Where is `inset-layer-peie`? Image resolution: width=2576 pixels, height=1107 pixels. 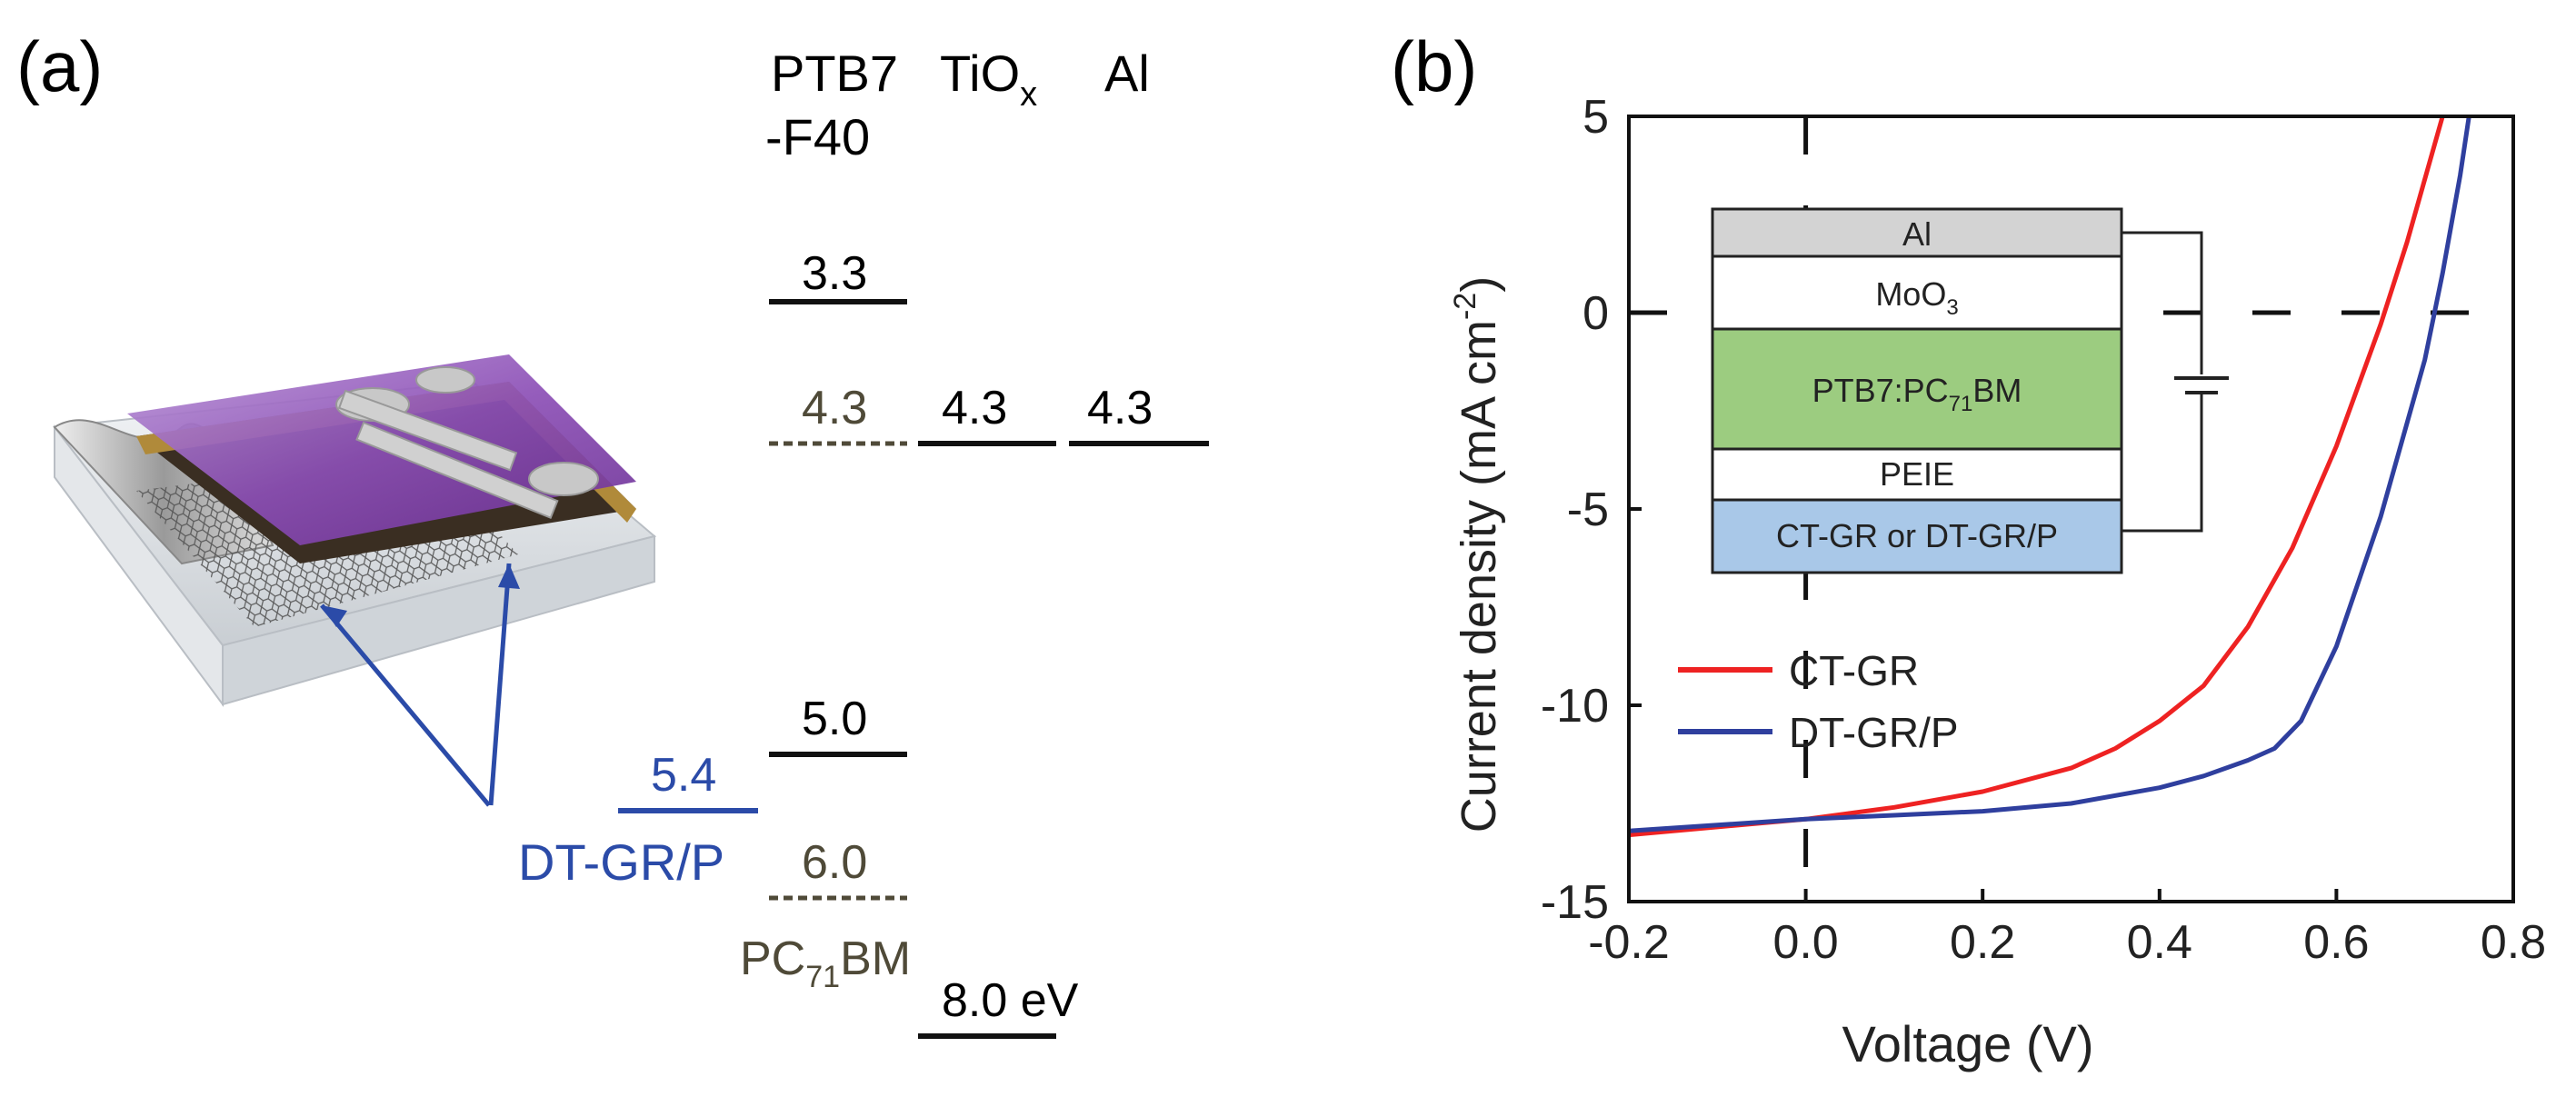 inset-layer-peie is located at coordinates (1917, 474).